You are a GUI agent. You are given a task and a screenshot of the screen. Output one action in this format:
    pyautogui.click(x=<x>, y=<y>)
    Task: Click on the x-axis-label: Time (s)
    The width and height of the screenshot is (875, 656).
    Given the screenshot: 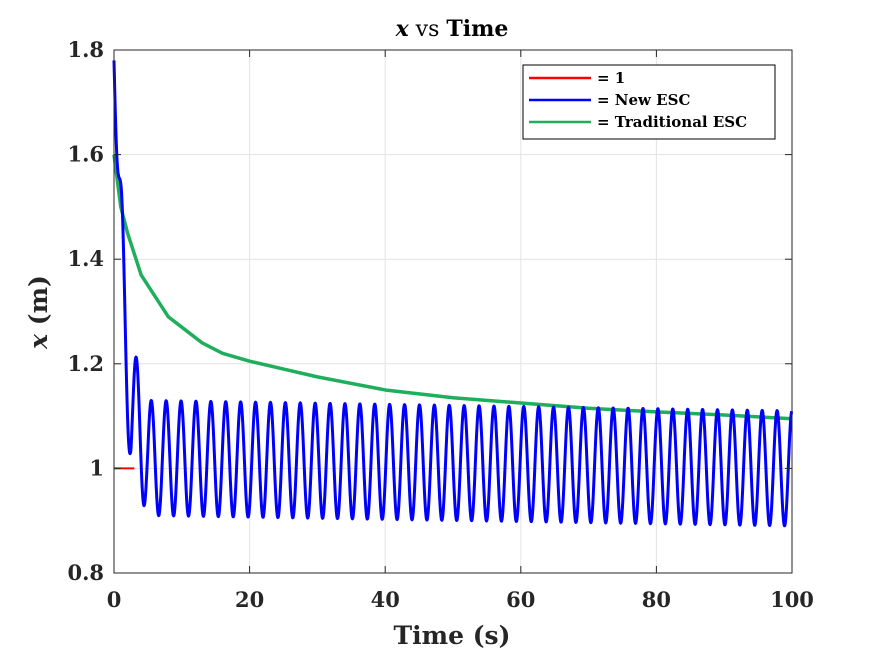 What is the action you would take?
    pyautogui.click(x=452, y=635)
    